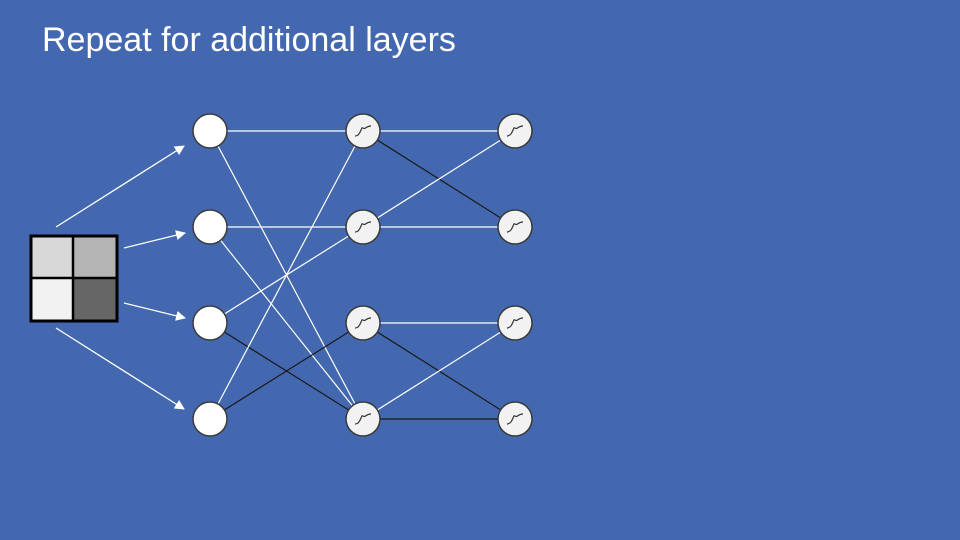 This screenshot has height=540, width=960. Describe the element at coordinates (249, 40) in the screenshot. I see `slide-title: Repeat for additional layers` at that location.